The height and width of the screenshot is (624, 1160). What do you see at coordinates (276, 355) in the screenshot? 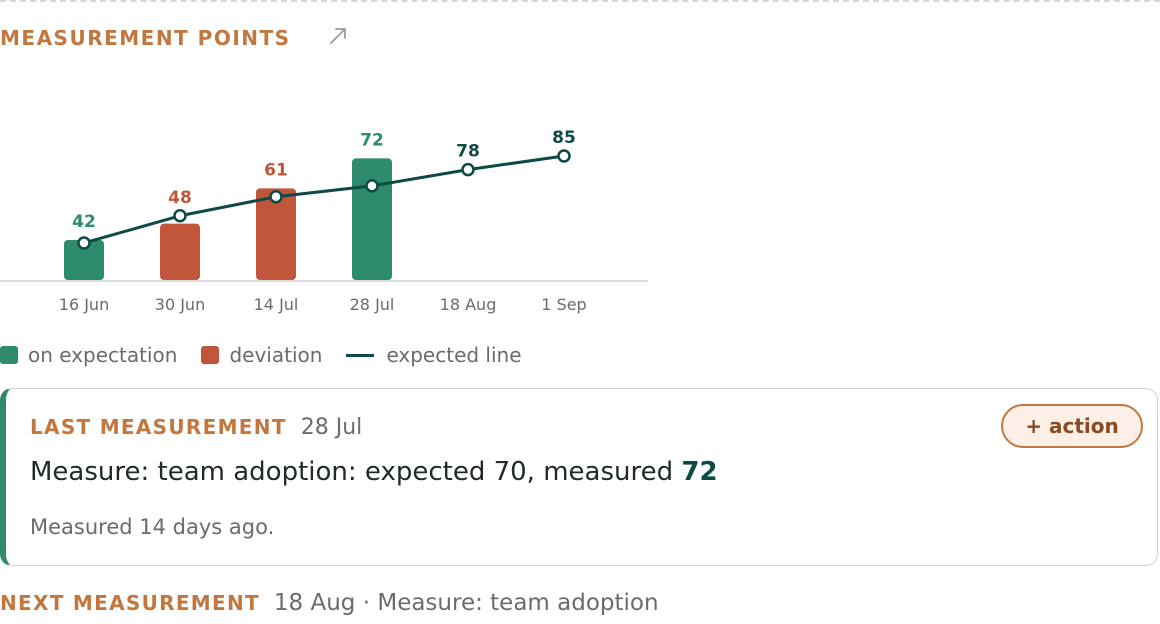
I see `legend-label-deviation: deviation` at bounding box center [276, 355].